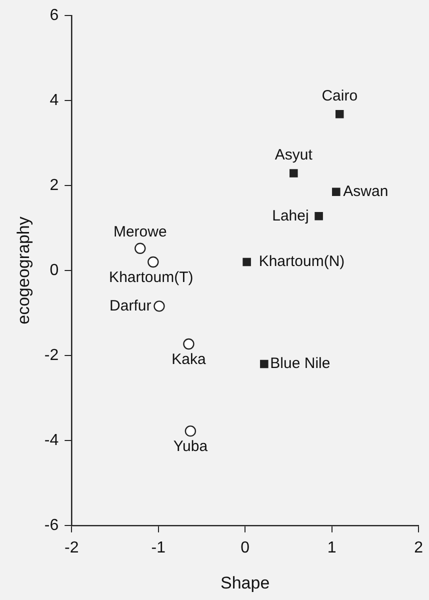 This screenshot has height=600, width=429. I want to click on annotation: Aswan, so click(365, 191).